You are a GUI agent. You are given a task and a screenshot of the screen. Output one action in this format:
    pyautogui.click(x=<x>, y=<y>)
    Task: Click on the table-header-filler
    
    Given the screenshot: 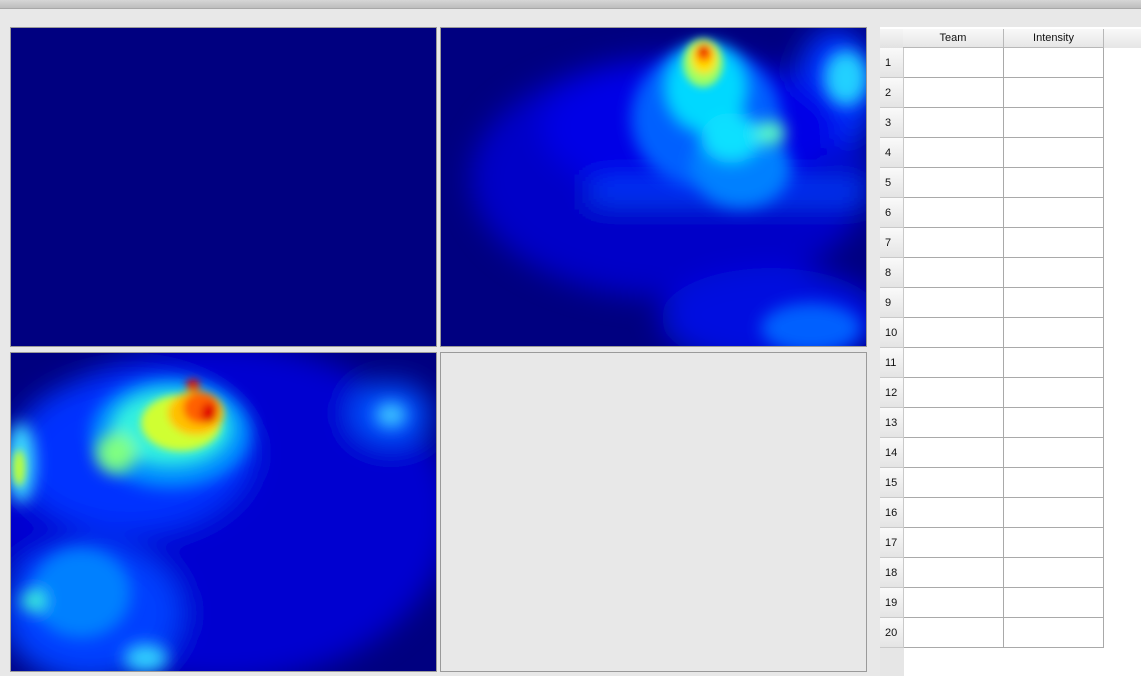 What is the action you would take?
    pyautogui.click(x=1122, y=38)
    